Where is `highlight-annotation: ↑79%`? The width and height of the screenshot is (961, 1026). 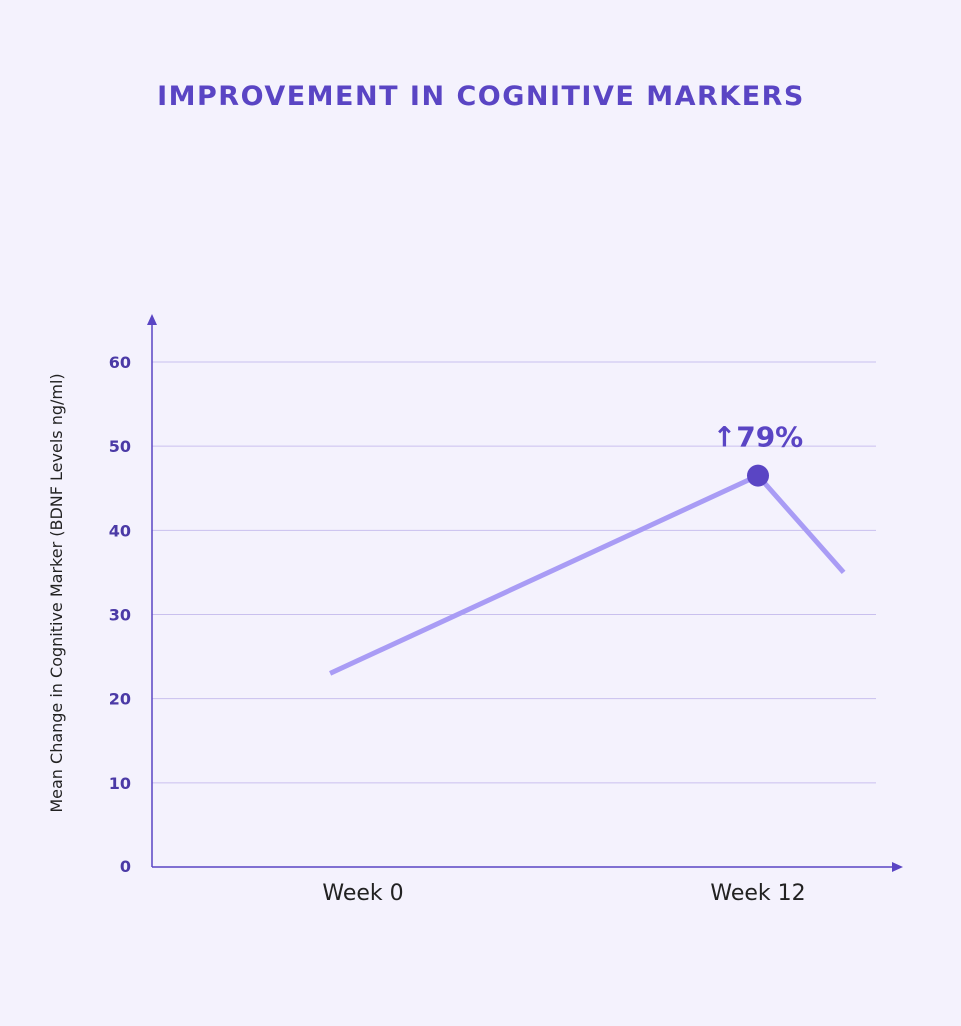
highlight-annotation: ↑79% is located at coordinates (758, 437).